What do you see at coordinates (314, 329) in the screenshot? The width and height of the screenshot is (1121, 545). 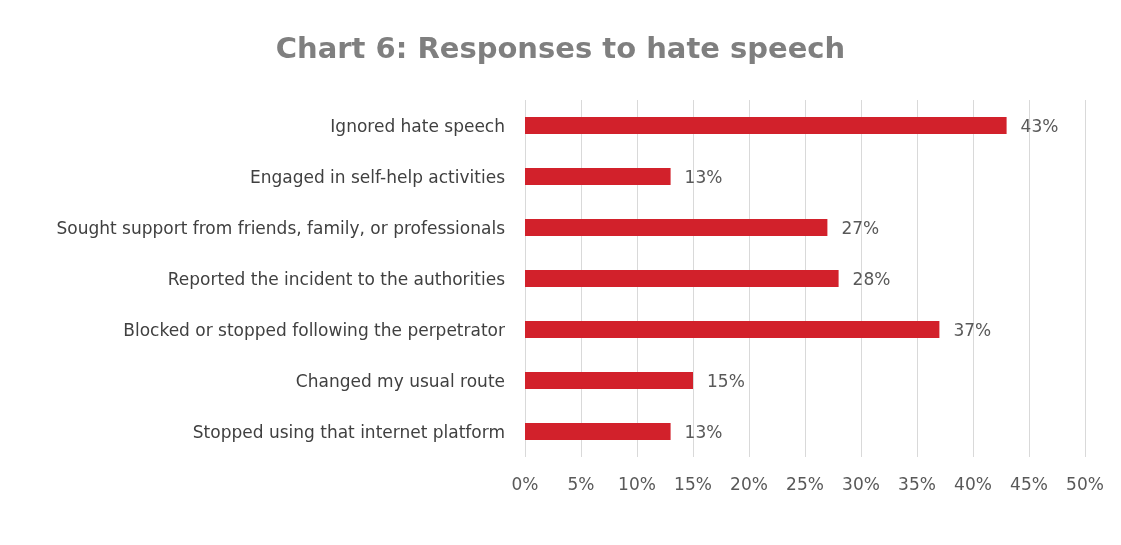 I see `y-tick-label: Blocked or stopped following the perpetrator` at bounding box center [314, 329].